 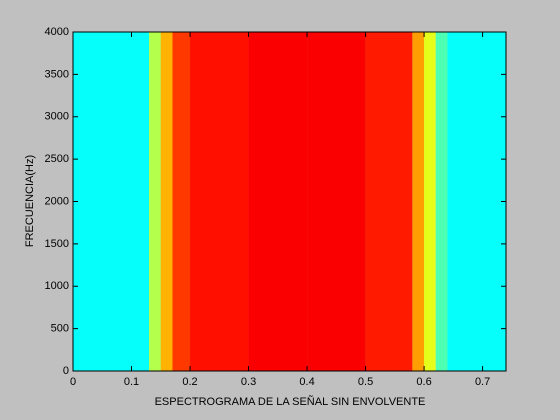 What do you see at coordinates (290, 401) in the screenshot?
I see `x-axis-label: ESPECTROGRAMA DE LA SEÑAL SIN ENVOLVENTE` at bounding box center [290, 401].